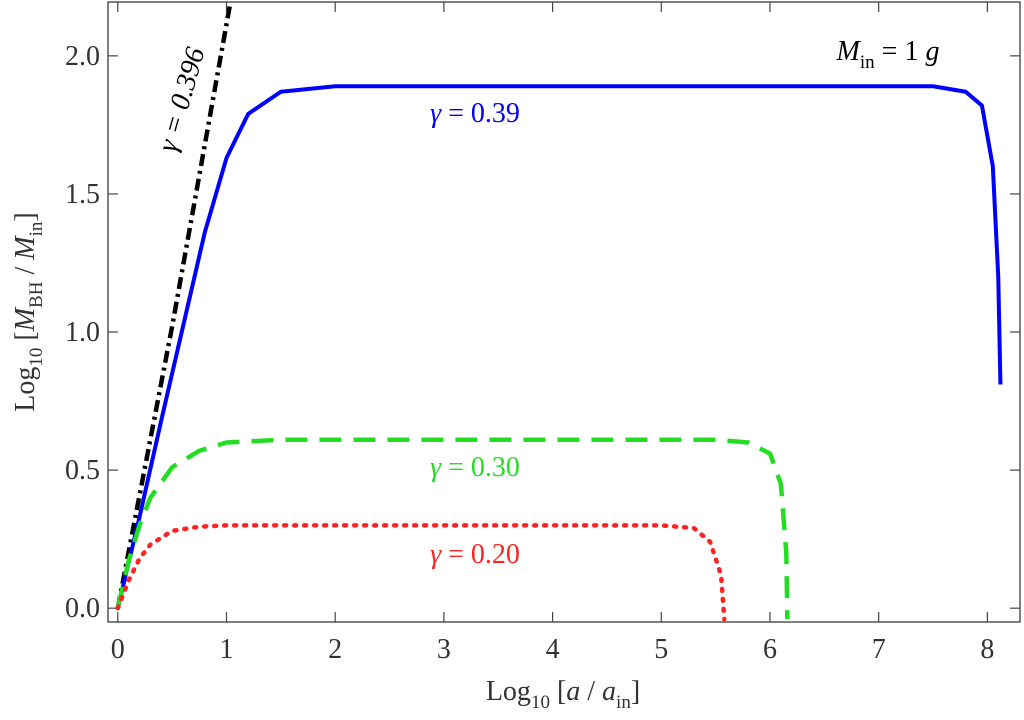  Describe the element at coordinates (82, 470) in the screenshot. I see `y-tick-label: 0.5` at that location.